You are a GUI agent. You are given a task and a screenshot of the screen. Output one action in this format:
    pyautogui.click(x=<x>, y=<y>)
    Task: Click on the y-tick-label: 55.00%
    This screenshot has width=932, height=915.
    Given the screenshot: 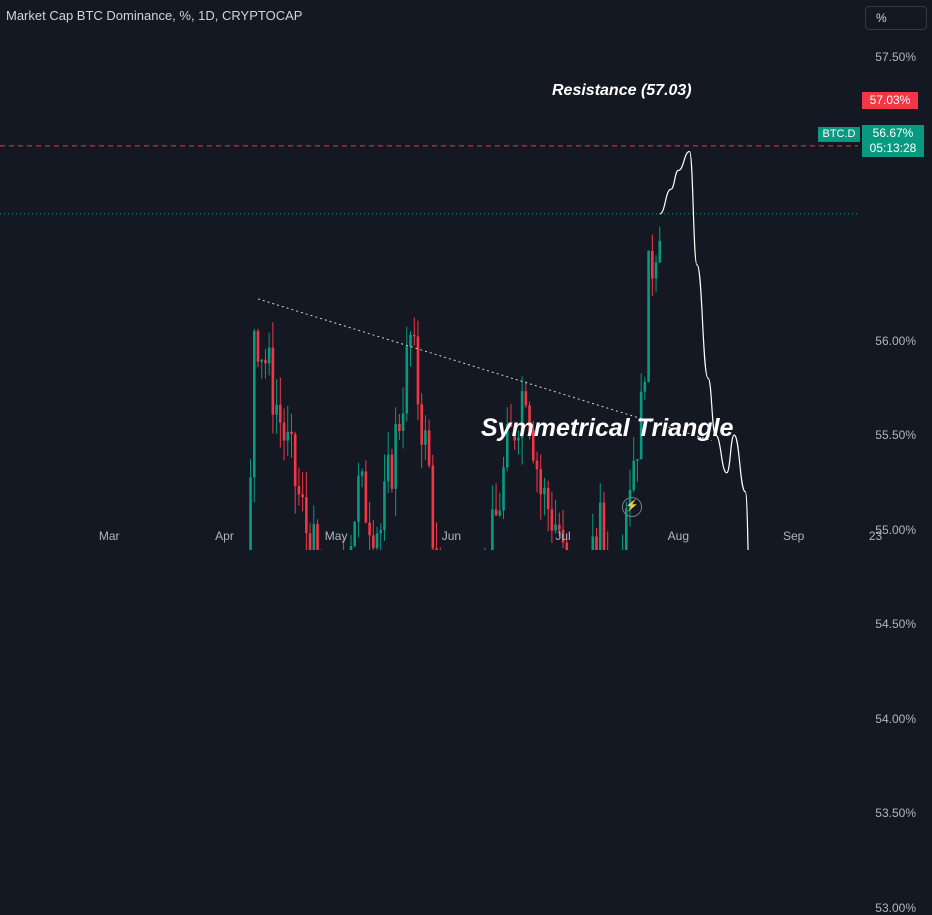 What is the action you would take?
    pyautogui.click(x=895, y=529)
    